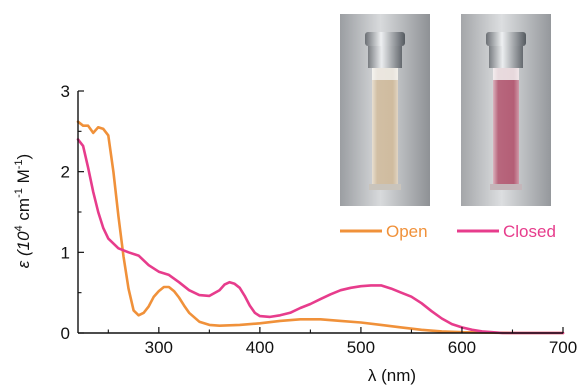 Image resolution: width=585 pixels, height=386 pixels. What do you see at coordinates (462, 347) in the screenshot?
I see `x-tick-label: 600` at bounding box center [462, 347].